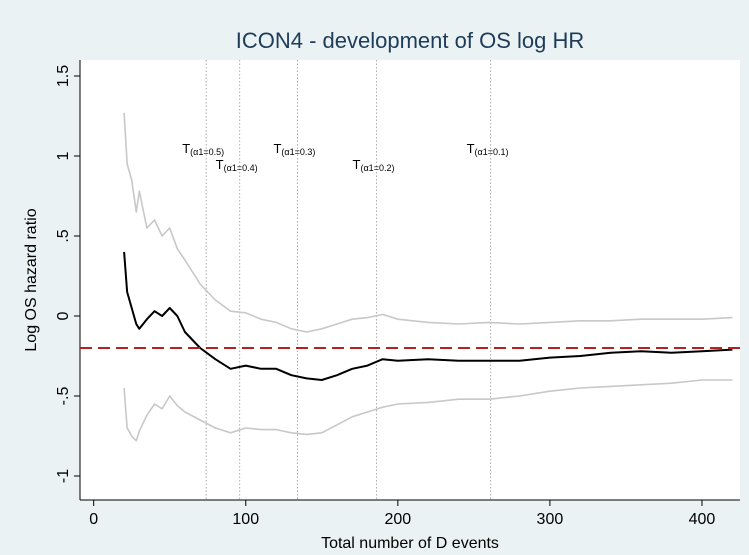  Describe the element at coordinates (377, 168) in the screenshot. I see `threshold-label-sub: (α1=0.2)` at that location.